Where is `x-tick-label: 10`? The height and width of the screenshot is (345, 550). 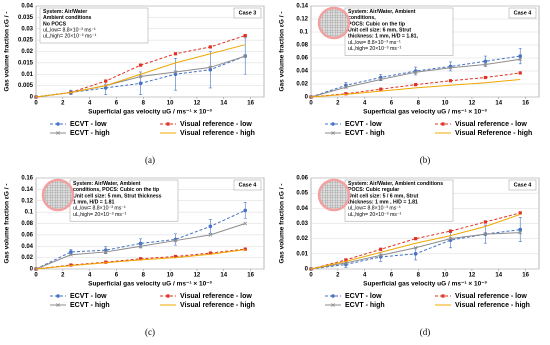
x-tick-label: 10 is located at coordinates (445, 276).